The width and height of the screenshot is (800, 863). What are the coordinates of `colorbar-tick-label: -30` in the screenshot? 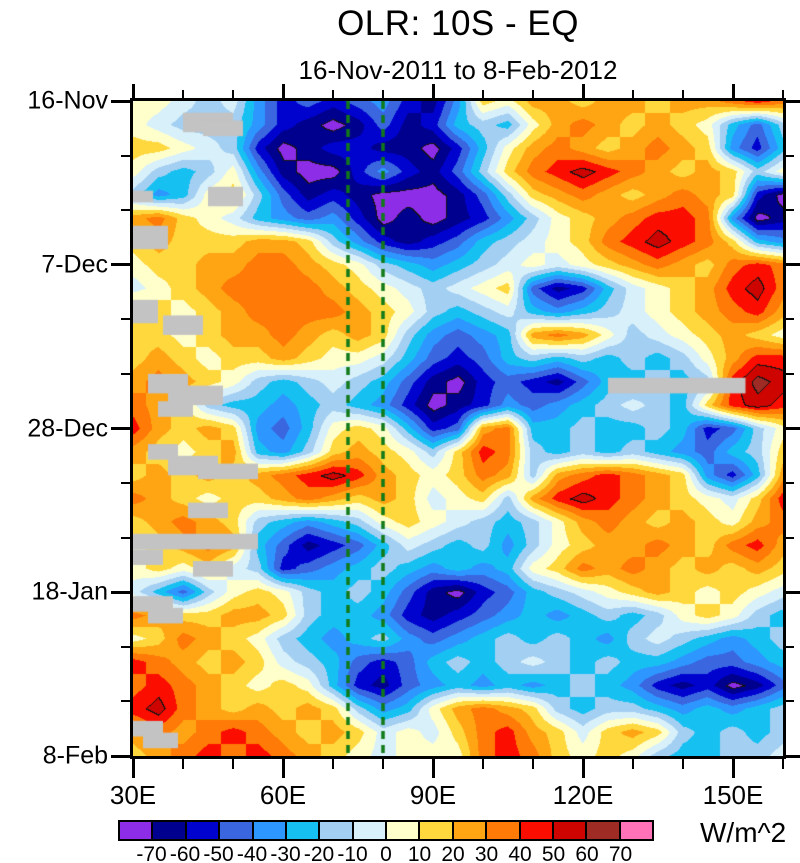 It's located at (285, 853).